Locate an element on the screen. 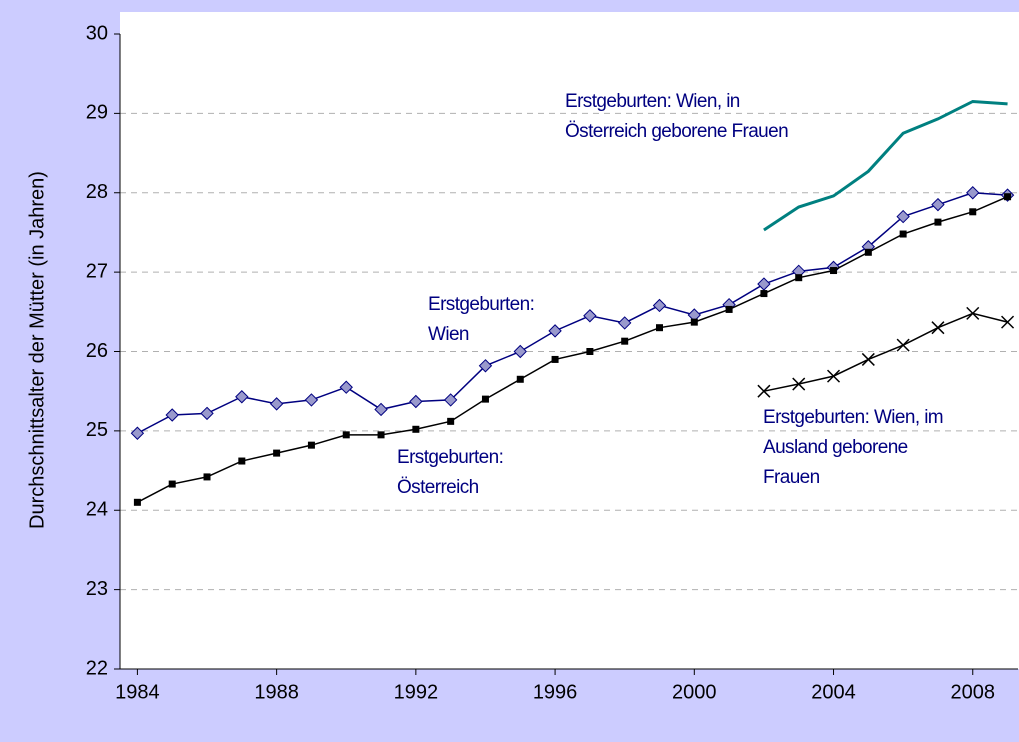 This screenshot has height=742, width=1019. x-tick-label: 2000 is located at coordinates (694, 692).